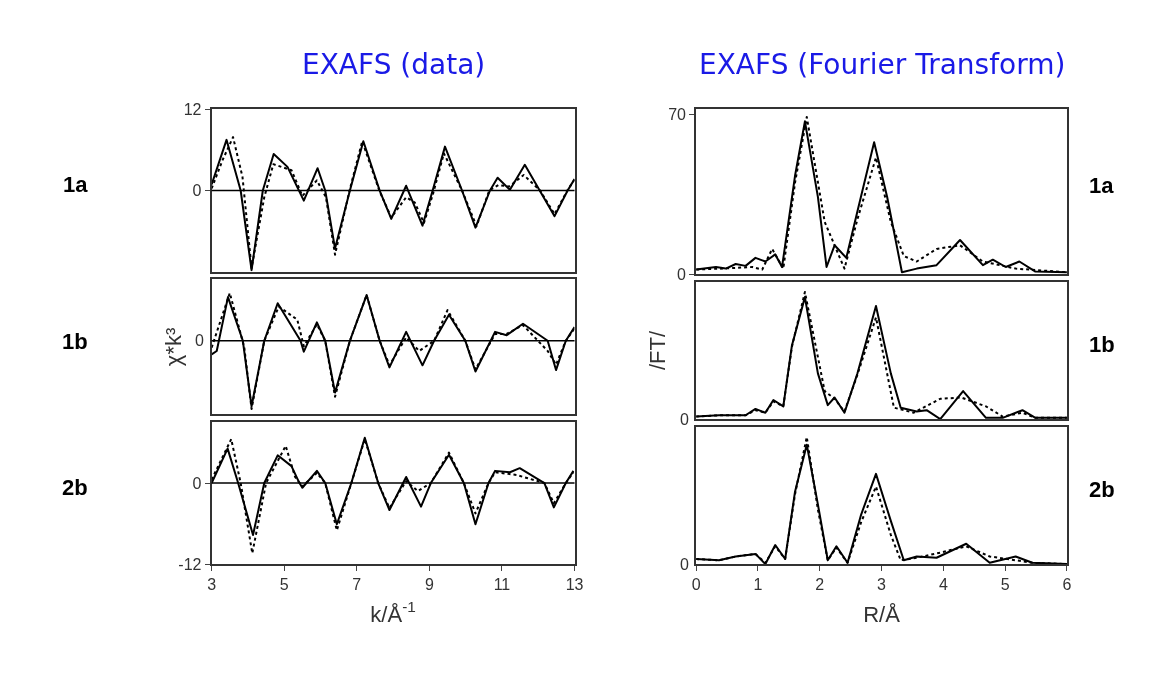  Describe the element at coordinates (677, 114) in the screenshot. I see `y-tick-label: 70` at that location.